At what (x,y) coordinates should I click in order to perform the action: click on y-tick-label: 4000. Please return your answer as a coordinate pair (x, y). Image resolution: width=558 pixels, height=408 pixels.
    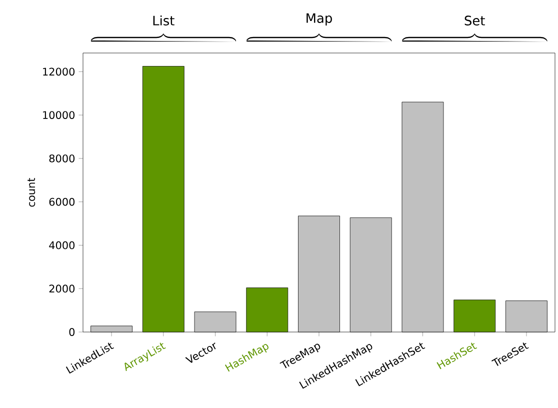
    Looking at the image, I should click on (62, 245).